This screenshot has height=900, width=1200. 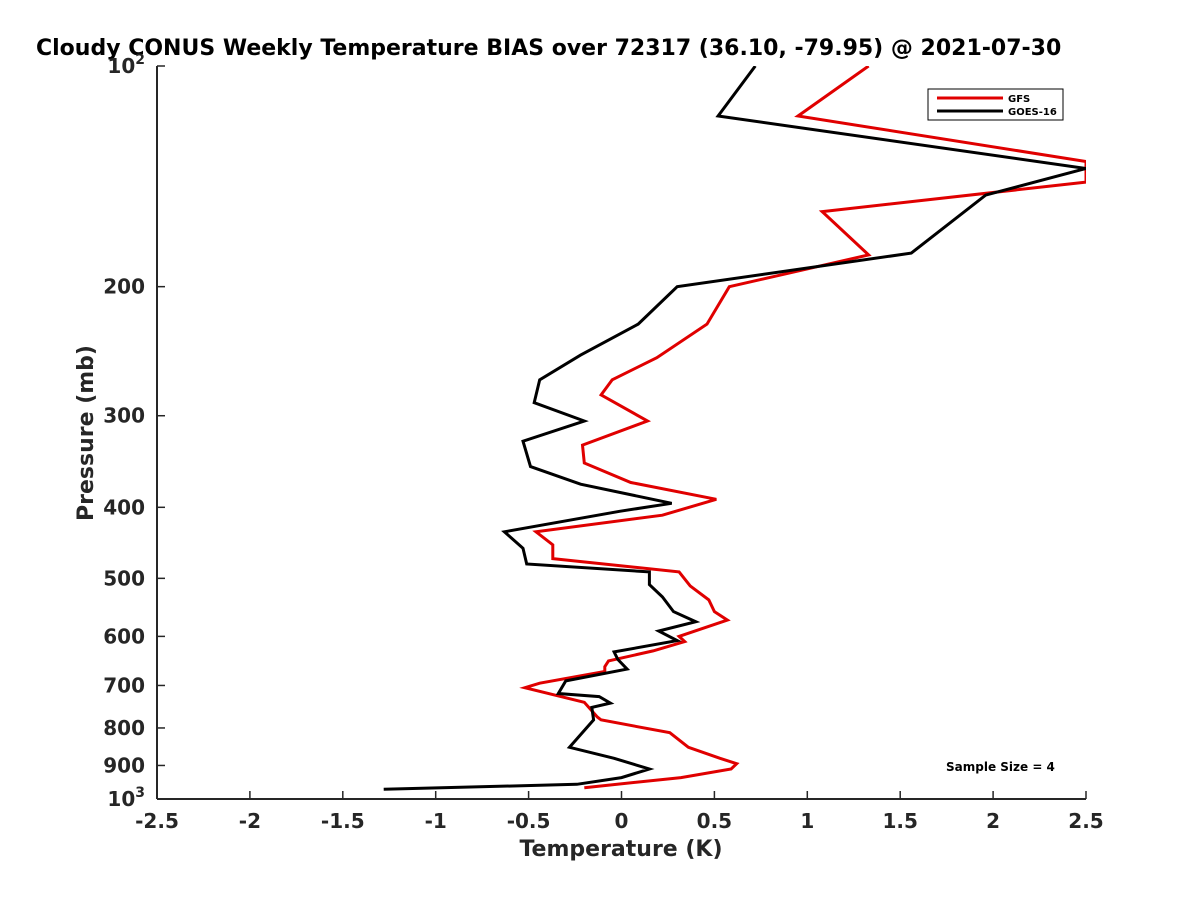 I want to click on y-tick-label: 10³, so click(x=126, y=798).